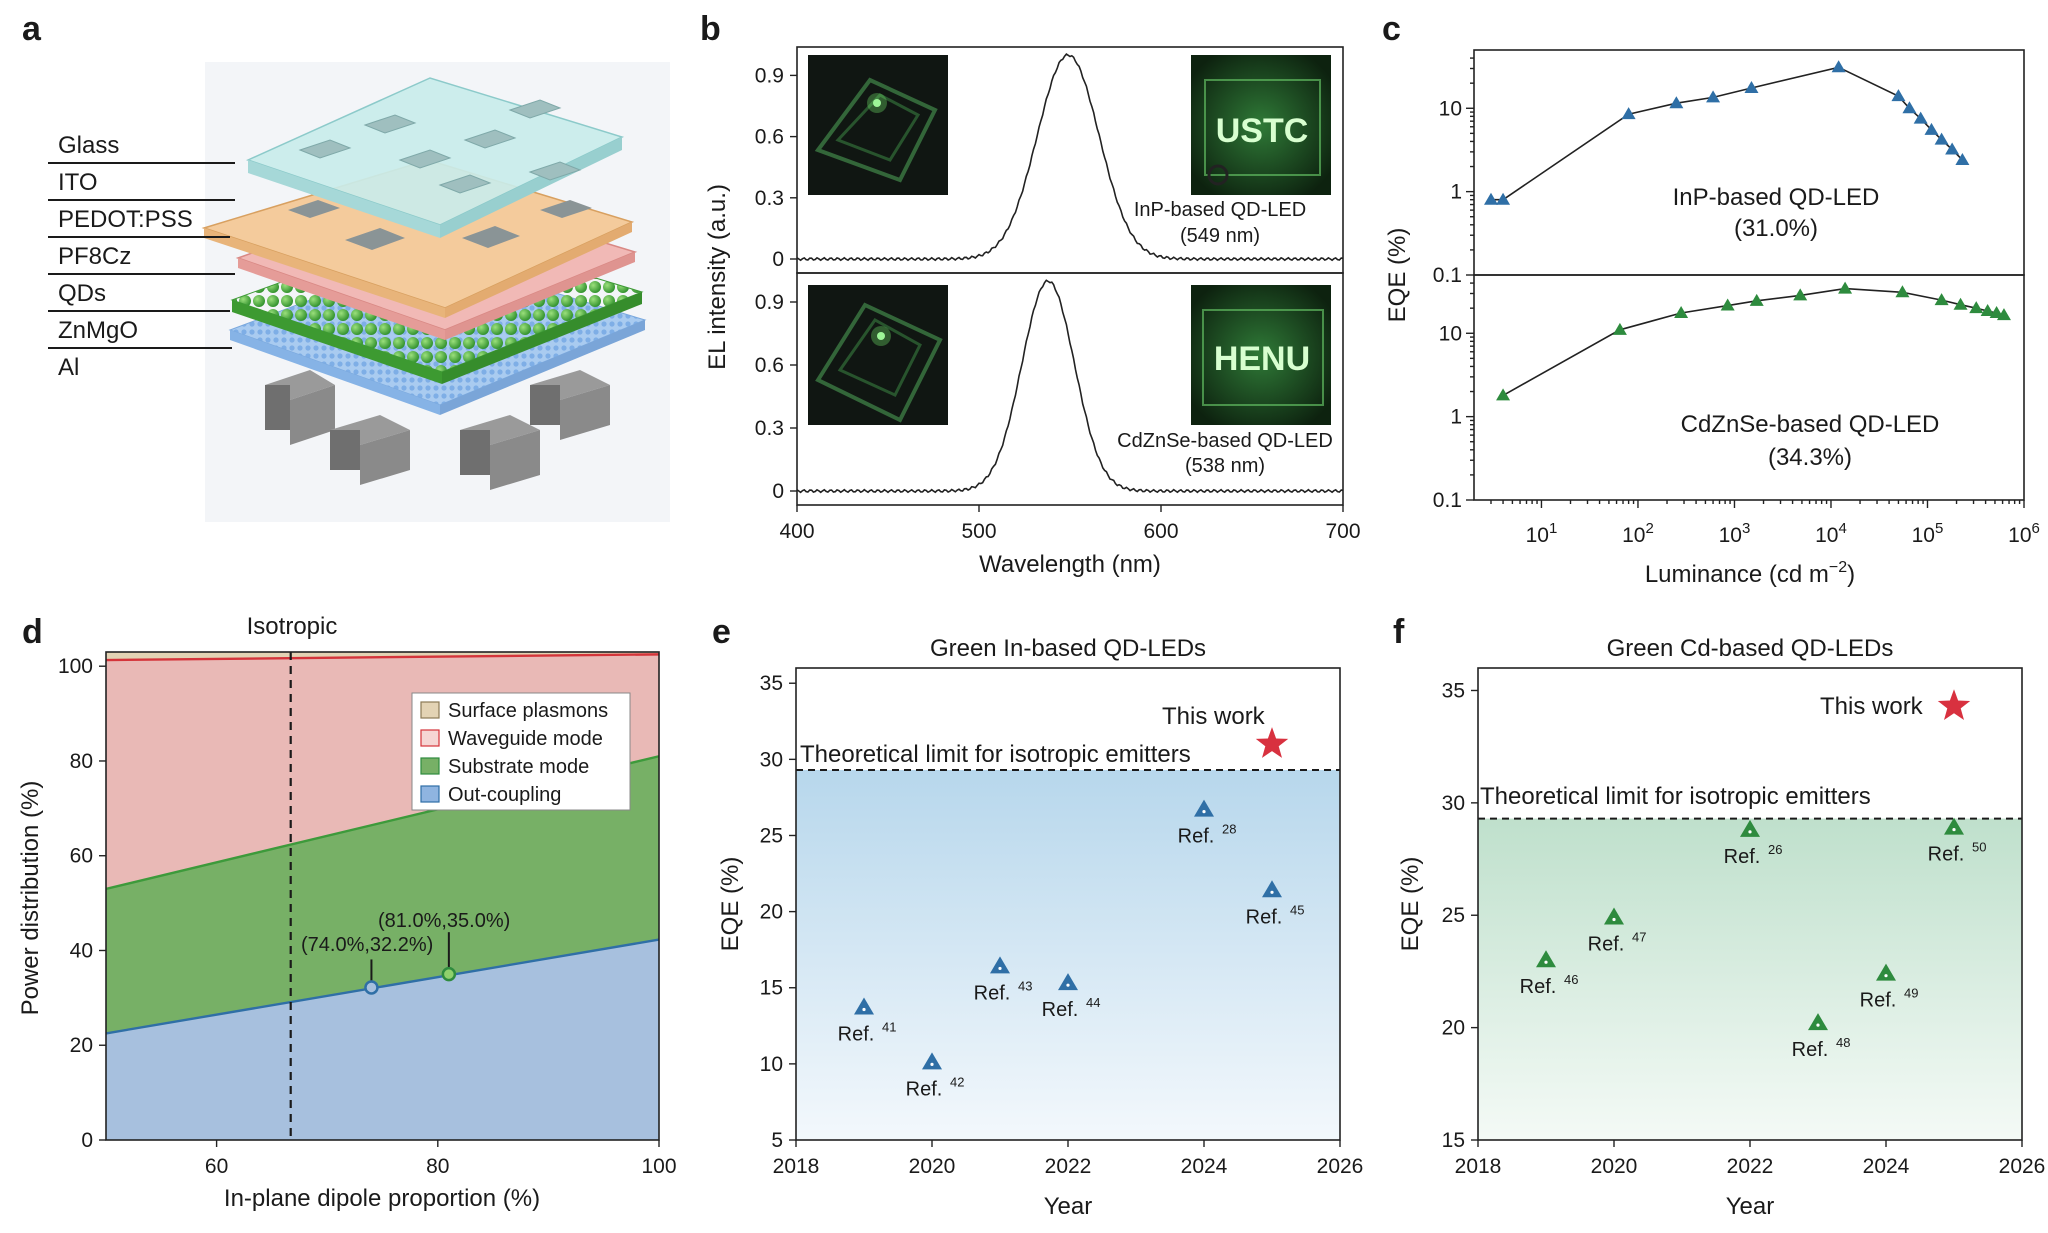 The width and height of the screenshot is (2048, 1233). Describe the element at coordinates (1453, 1028) in the screenshot. I see `f-y-tick-label: 20` at that location.